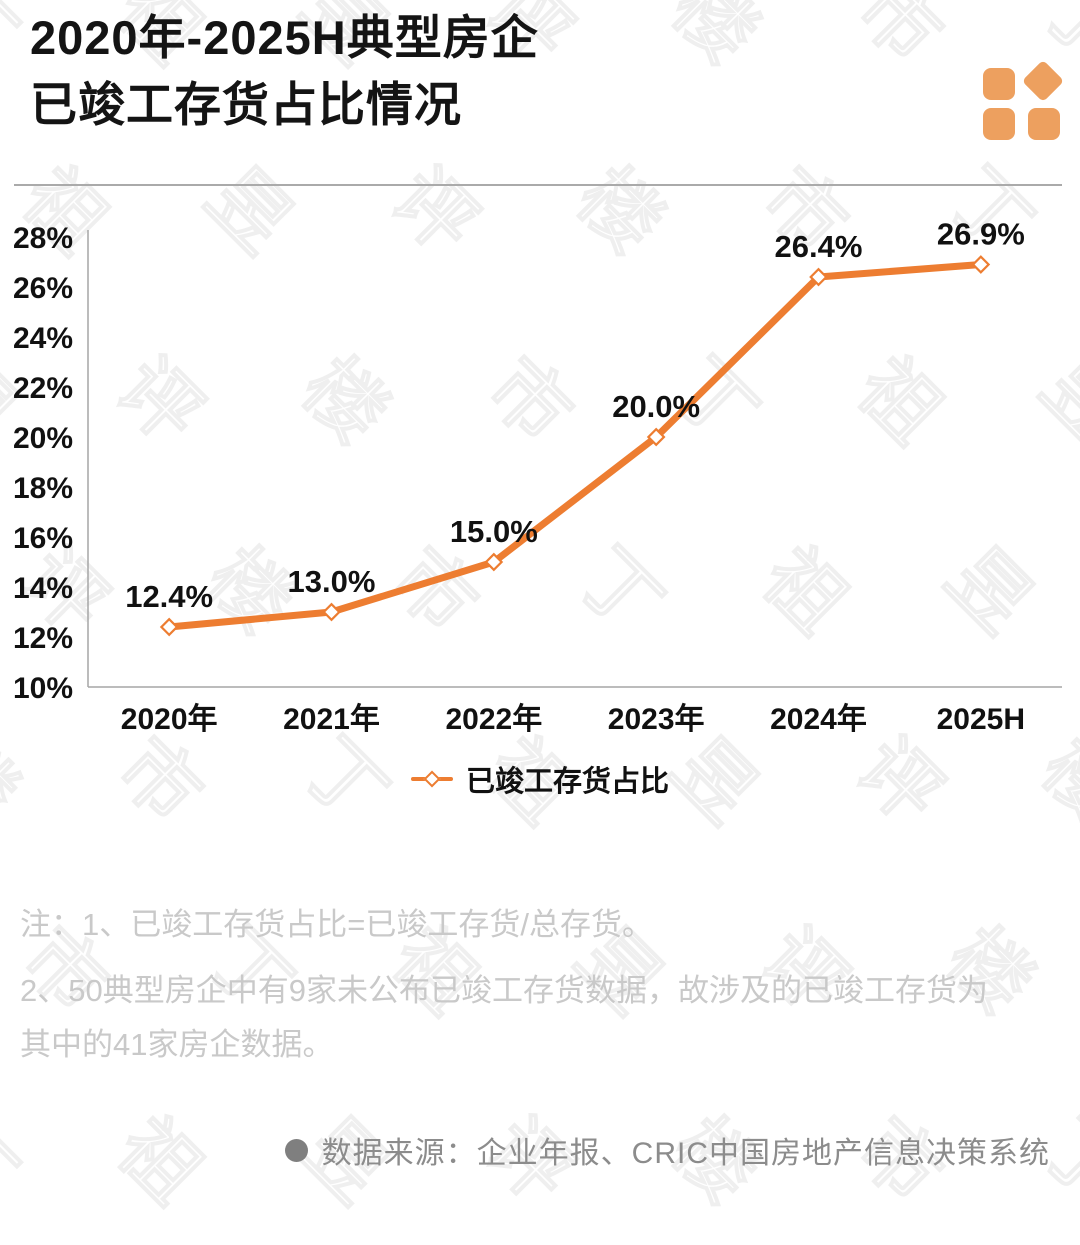 This screenshot has height=1245, width=1080. I want to click on svg-text: 13.0%, so click(332, 581).